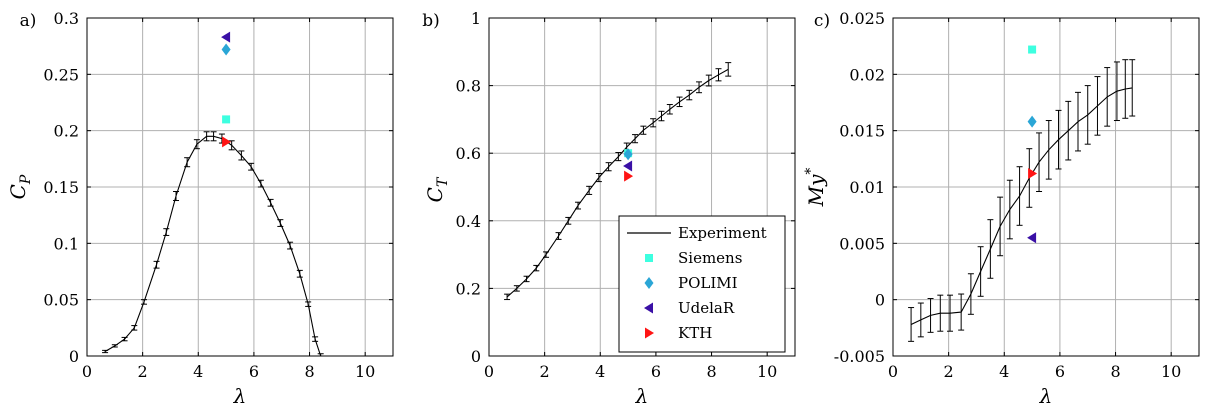 The width and height of the screenshot is (1210, 413). I want to click on legend-label: Siemens, so click(710, 258).